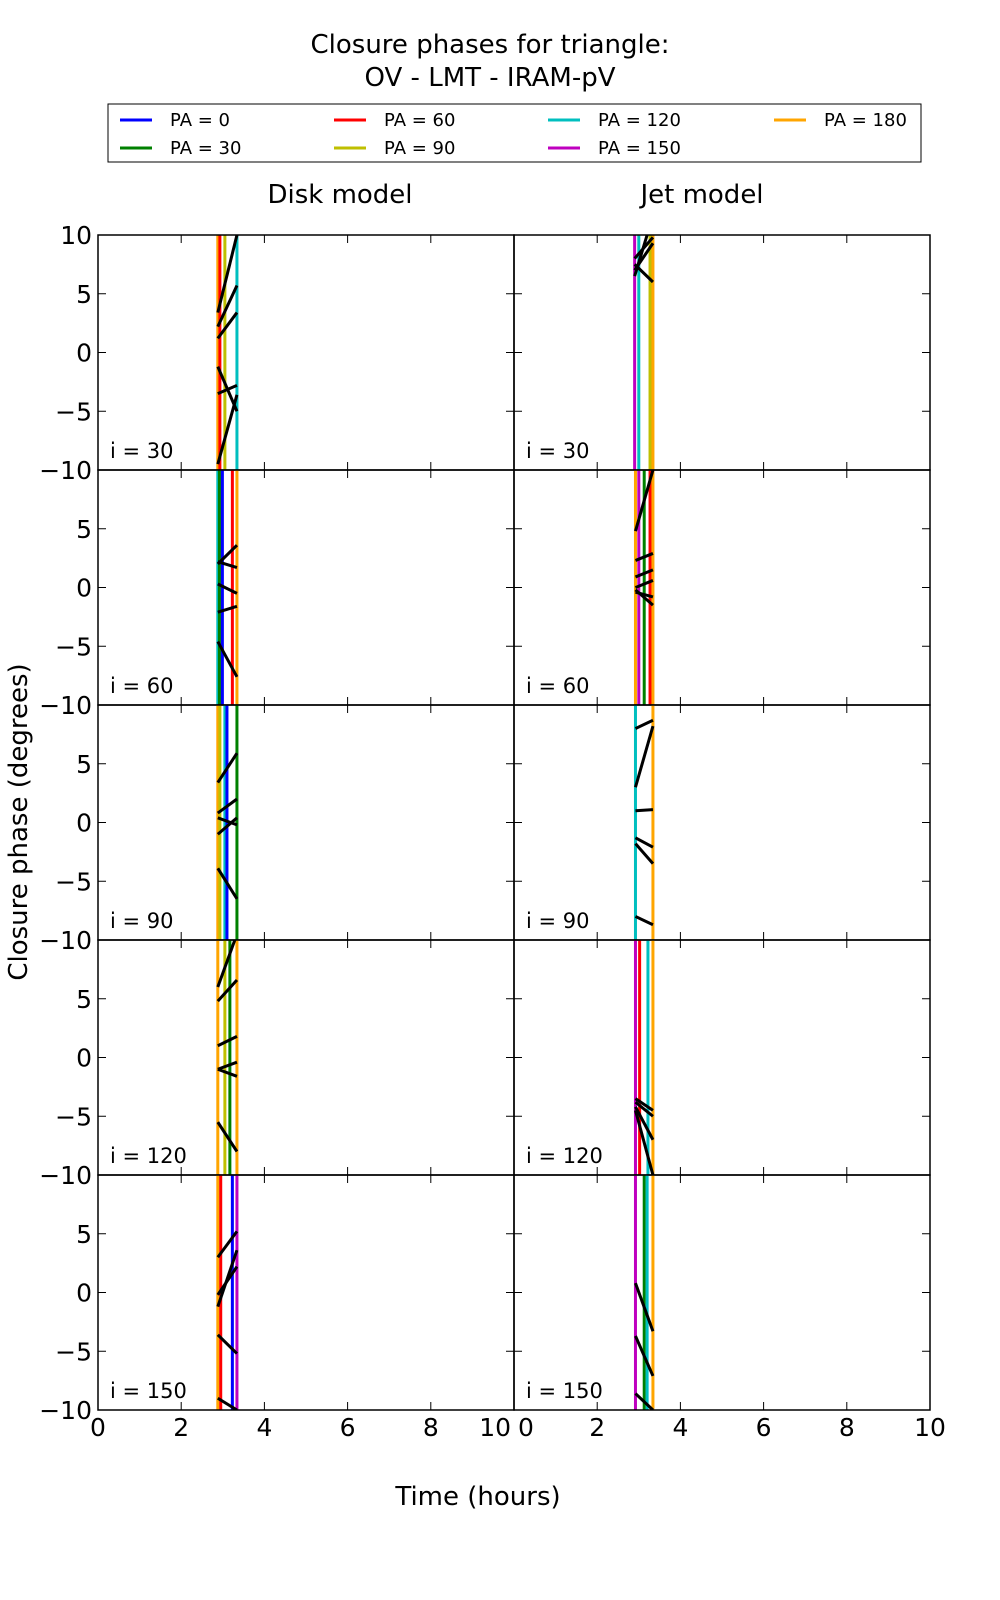 This screenshot has height=1600, width=1000. What do you see at coordinates (477, 1497) in the screenshot?
I see `x-axis-label: Time (hours)` at bounding box center [477, 1497].